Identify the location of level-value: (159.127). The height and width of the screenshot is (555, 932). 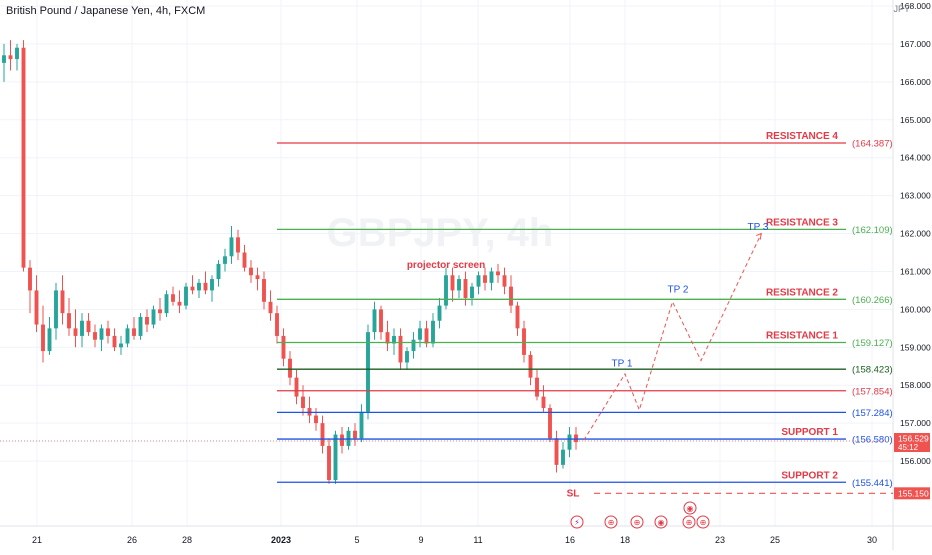
(872, 343).